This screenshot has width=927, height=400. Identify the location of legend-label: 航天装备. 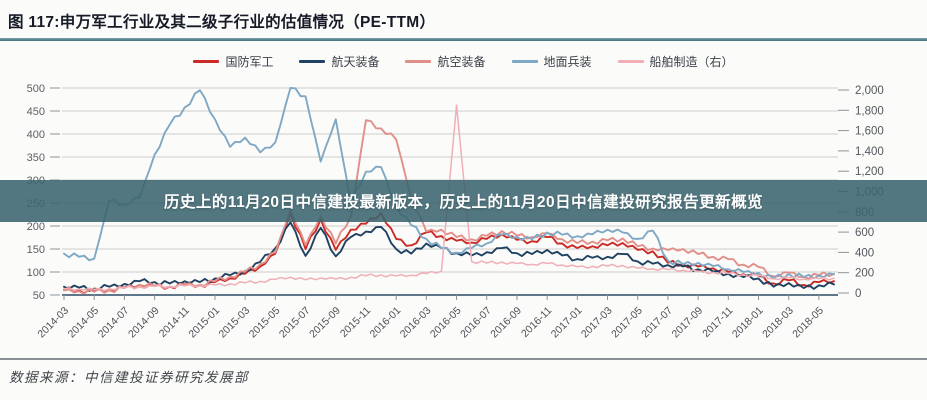
(355, 61).